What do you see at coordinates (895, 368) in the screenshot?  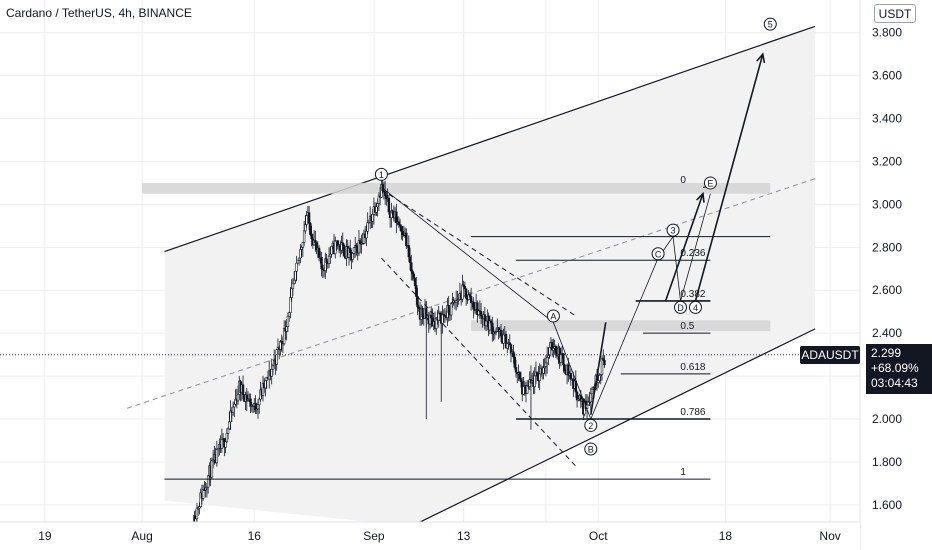 I see `price-change: +68.09%` at bounding box center [895, 368].